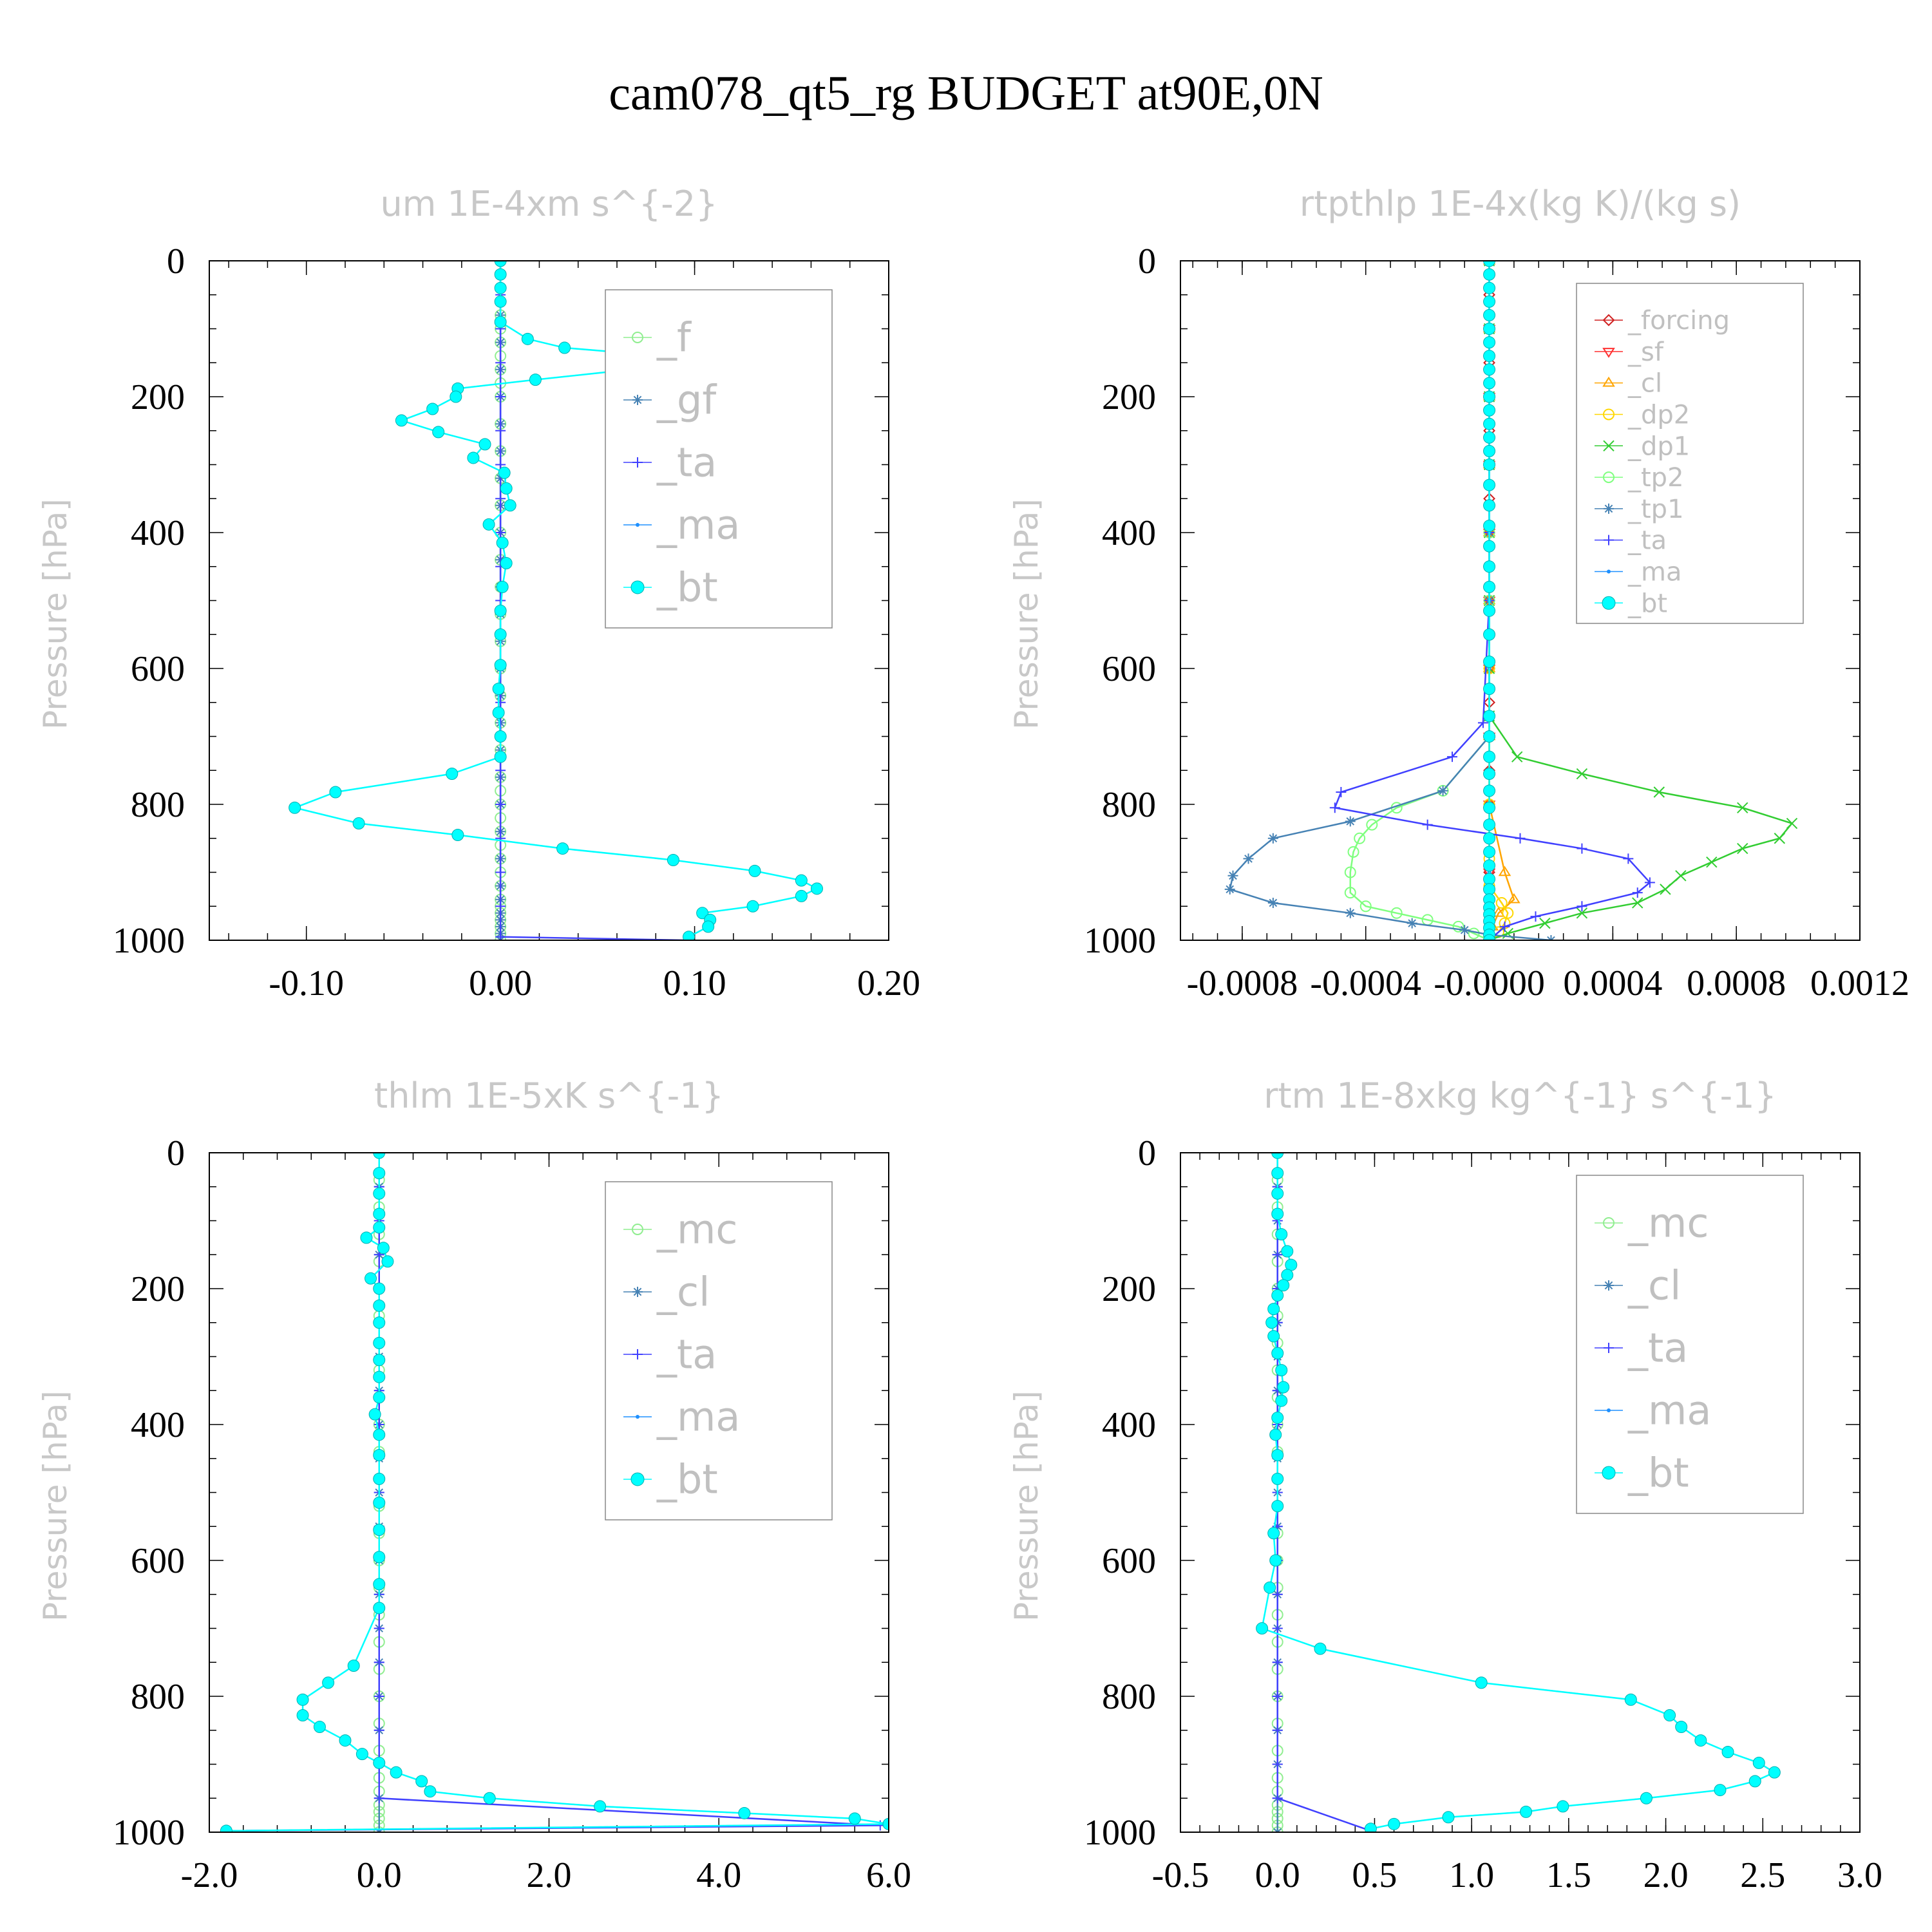  Describe the element at coordinates (696, 1229) in the screenshot. I see `legend-label: _mc` at that location.